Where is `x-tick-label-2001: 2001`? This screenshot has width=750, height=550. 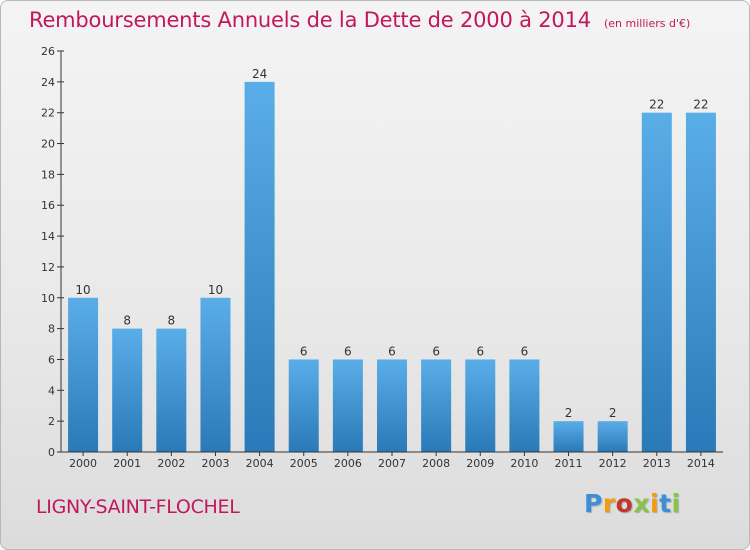
x-tick-label-2001: 2001 is located at coordinates (127, 463).